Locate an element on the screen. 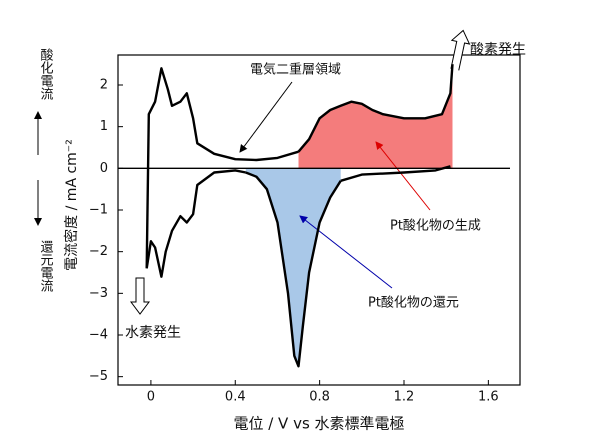 The image size is (590, 442). oxide-reduction-label: Pt酸化物の還元 is located at coordinates (413, 303).